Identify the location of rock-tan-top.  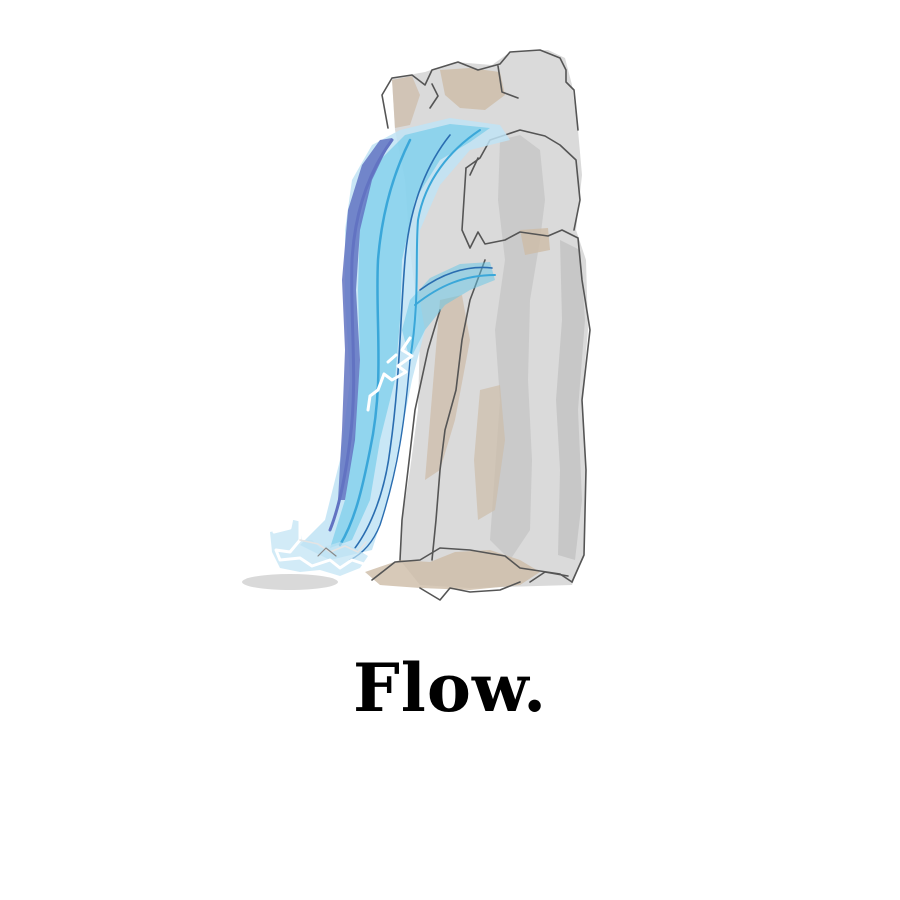
(472, 89).